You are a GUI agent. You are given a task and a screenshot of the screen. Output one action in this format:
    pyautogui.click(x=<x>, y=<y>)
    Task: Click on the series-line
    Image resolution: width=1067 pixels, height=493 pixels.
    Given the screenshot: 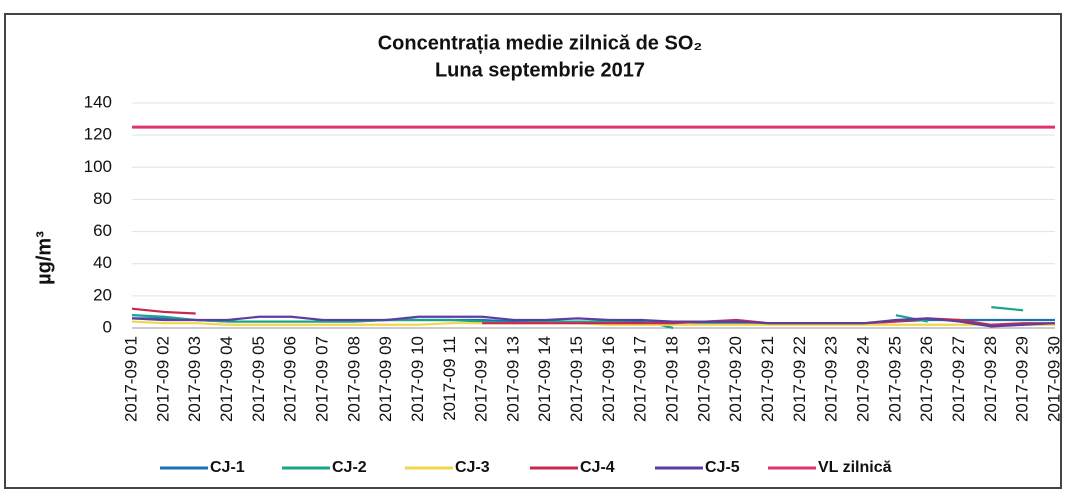 What is the action you would take?
    pyautogui.click(x=593, y=321)
    